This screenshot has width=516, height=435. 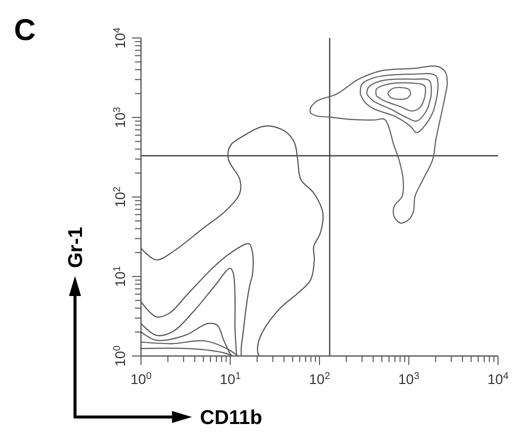 I want to click on x-tick-label: 10$^{4}$, so click(x=498, y=378).